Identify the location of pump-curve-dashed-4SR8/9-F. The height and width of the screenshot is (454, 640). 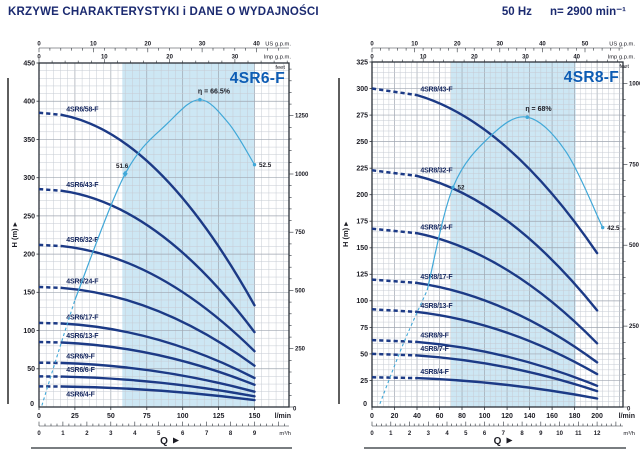
(394, 341).